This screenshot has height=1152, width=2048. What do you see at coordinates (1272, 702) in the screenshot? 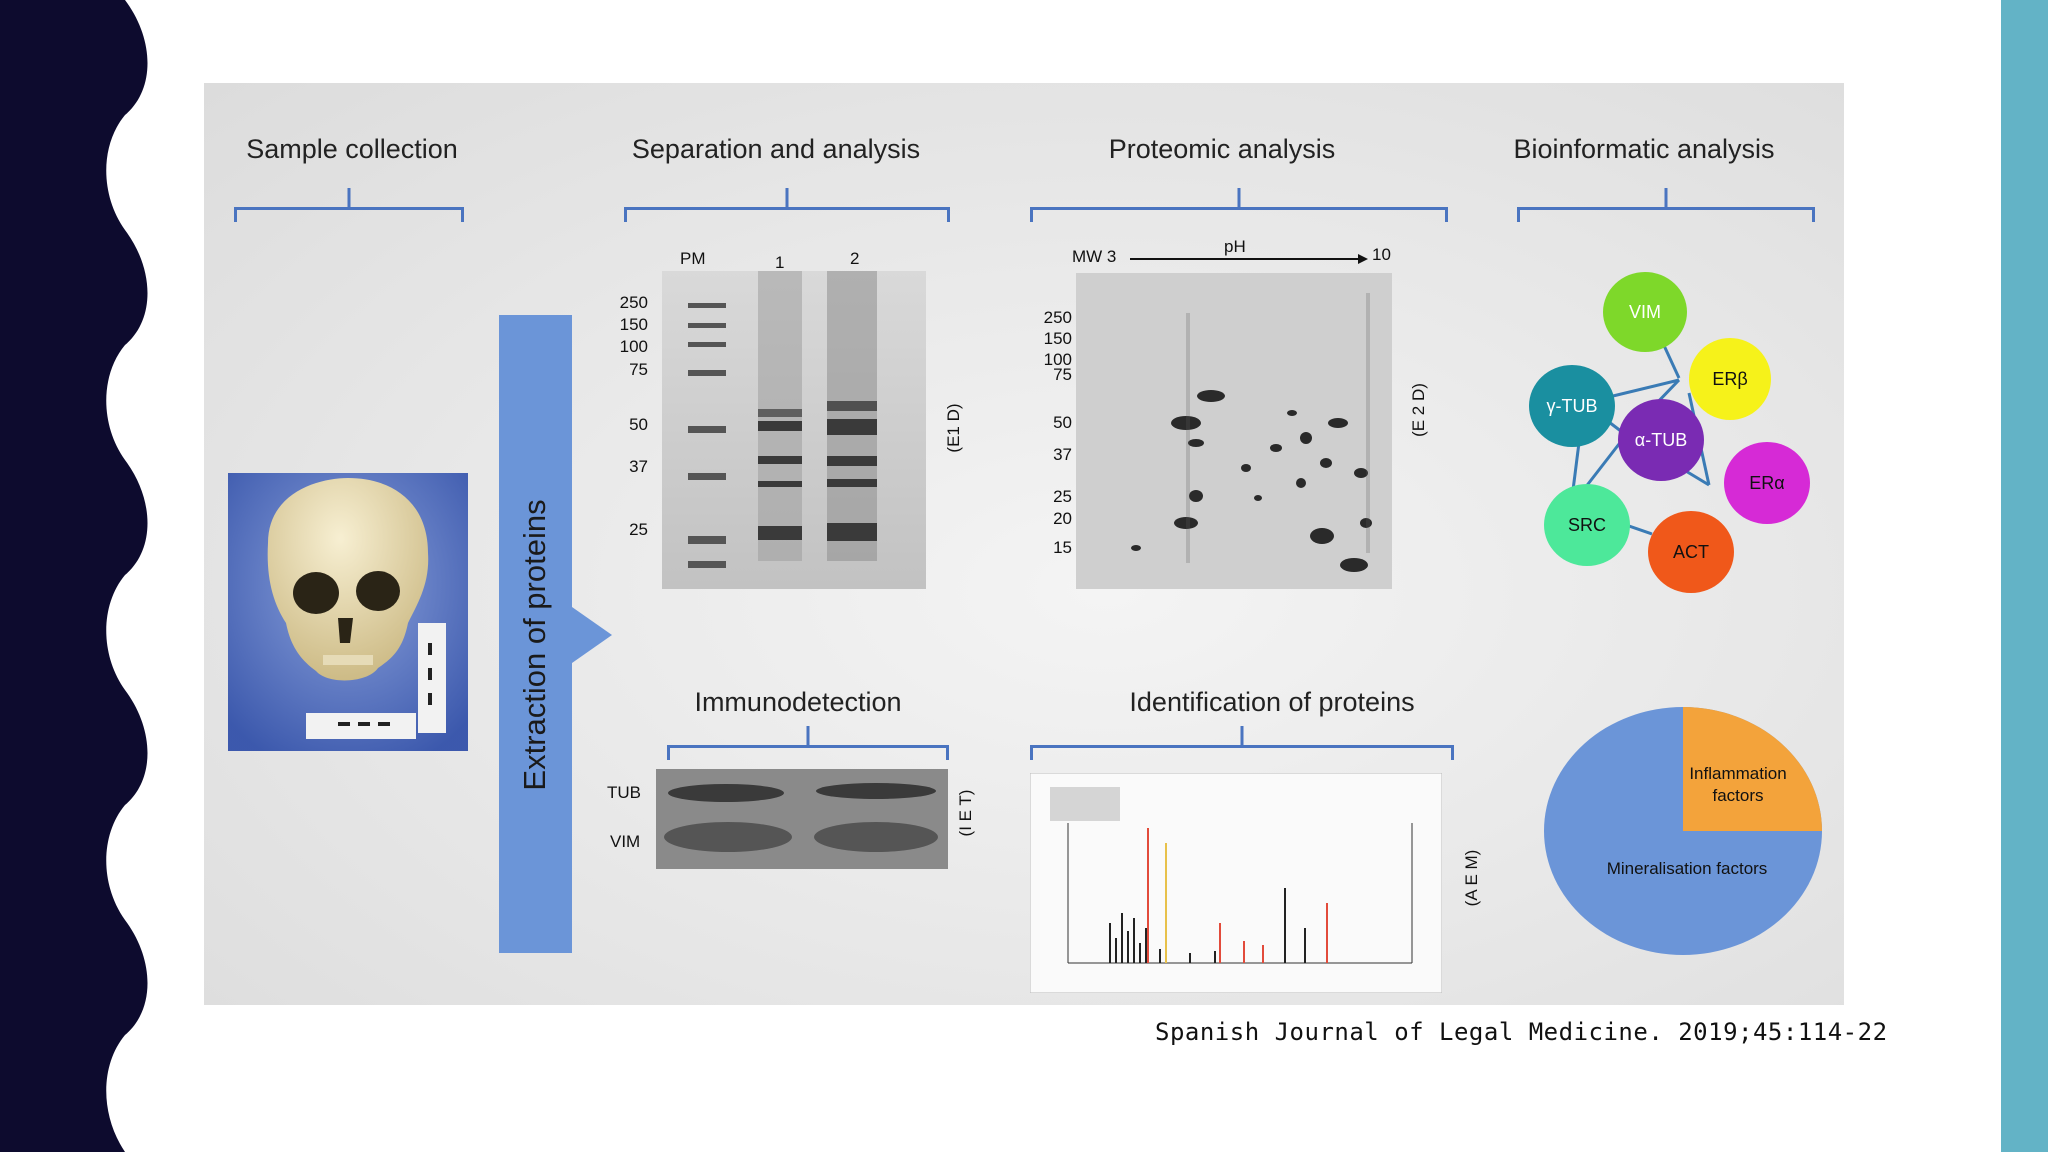
I see `section-title-identification: Identification of proteins` at bounding box center [1272, 702].